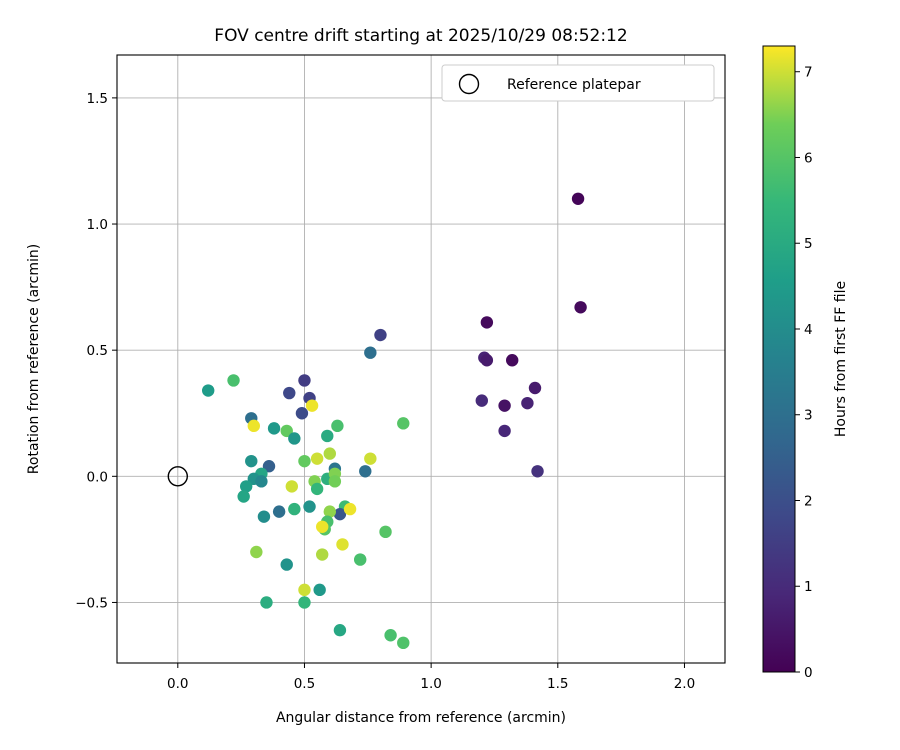 The width and height of the screenshot is (900, 750). What do you see at coordinates (779, 359) in the screenshot?
I see `colorbar-gradient` at bounding box center [779, 359].